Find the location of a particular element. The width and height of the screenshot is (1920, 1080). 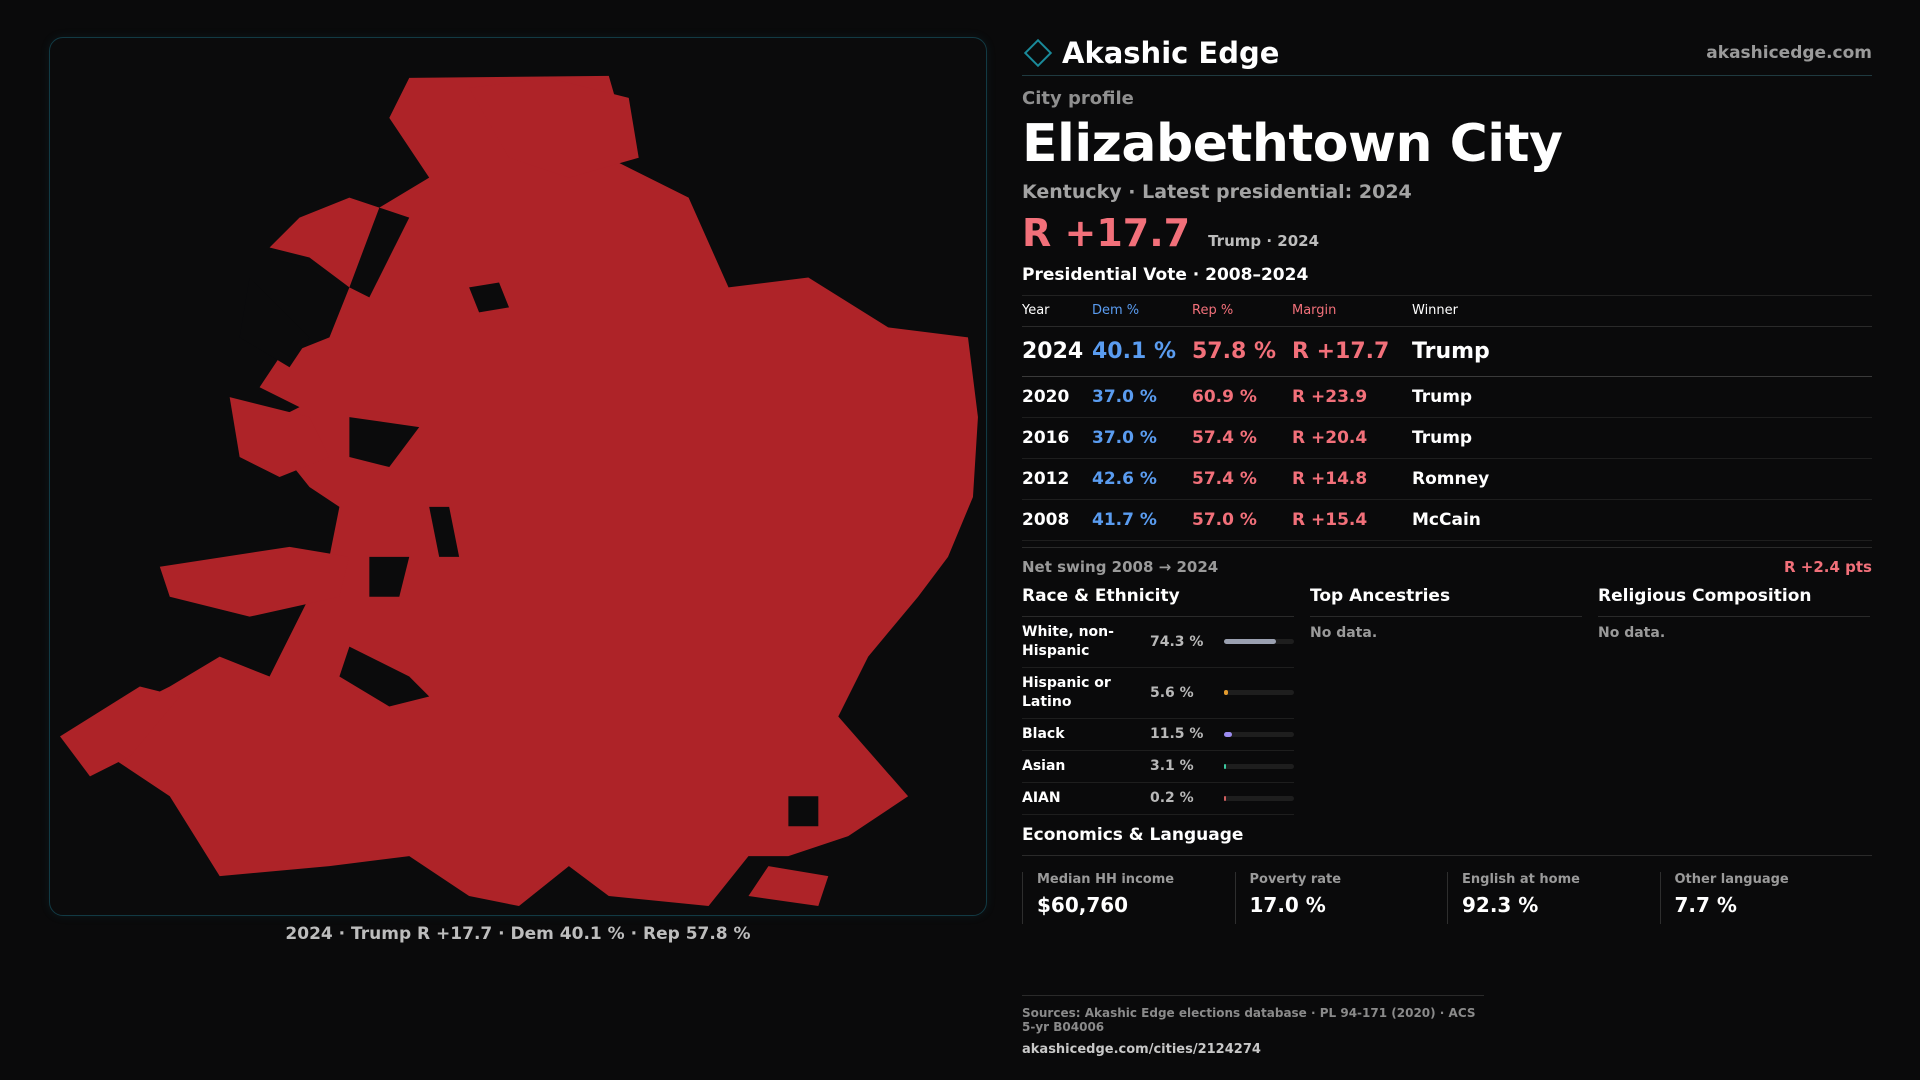

ancestries-title: Top Ancestries is located at coordinates (1446, 601).